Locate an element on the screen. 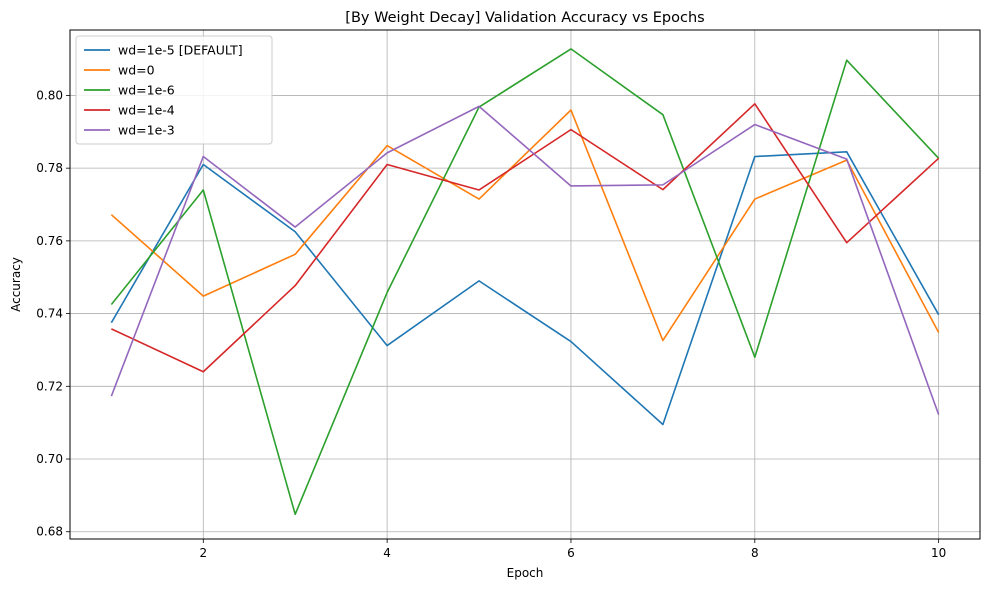 This screenshot has height=590, width=990. legend-label-2: wd=1e-6 is located at coordinates (146, 90).